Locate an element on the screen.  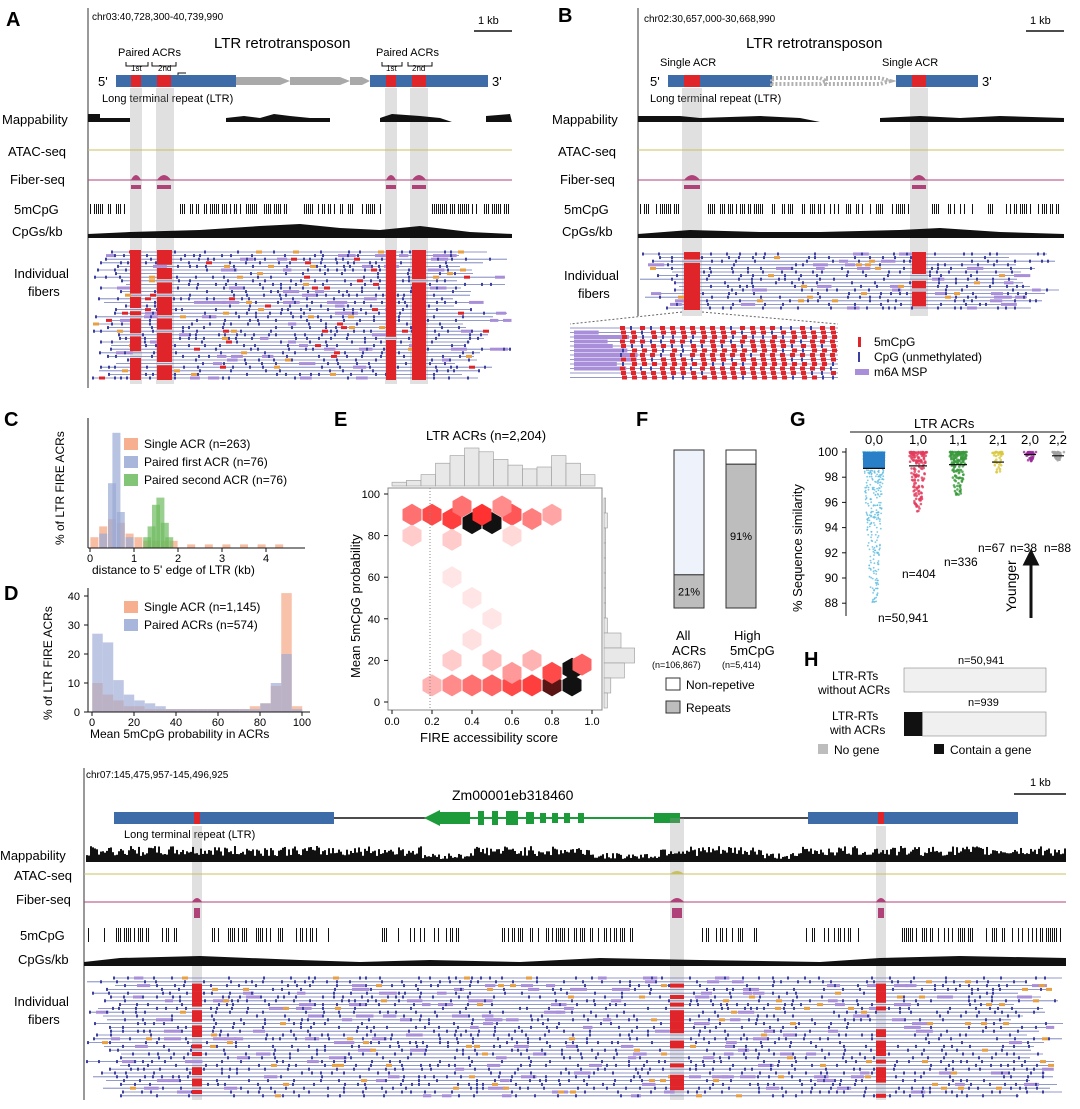
panel-a-ltr-label: Long terminal repeat (LTR) is located at coordinates (167, 99).